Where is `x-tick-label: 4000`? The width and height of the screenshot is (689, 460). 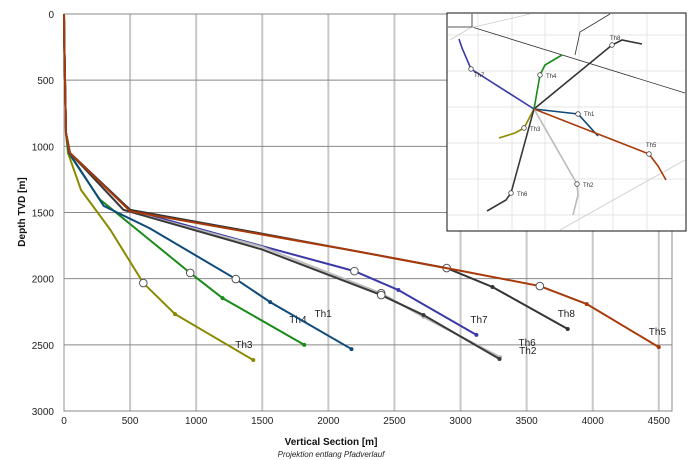 x-tick-label: 4000 is located at coordinates (593, 421).